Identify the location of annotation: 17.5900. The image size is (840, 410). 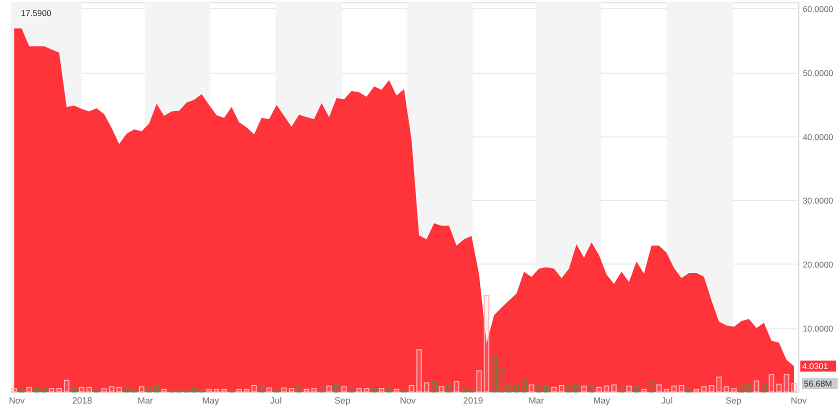
(36, 13).